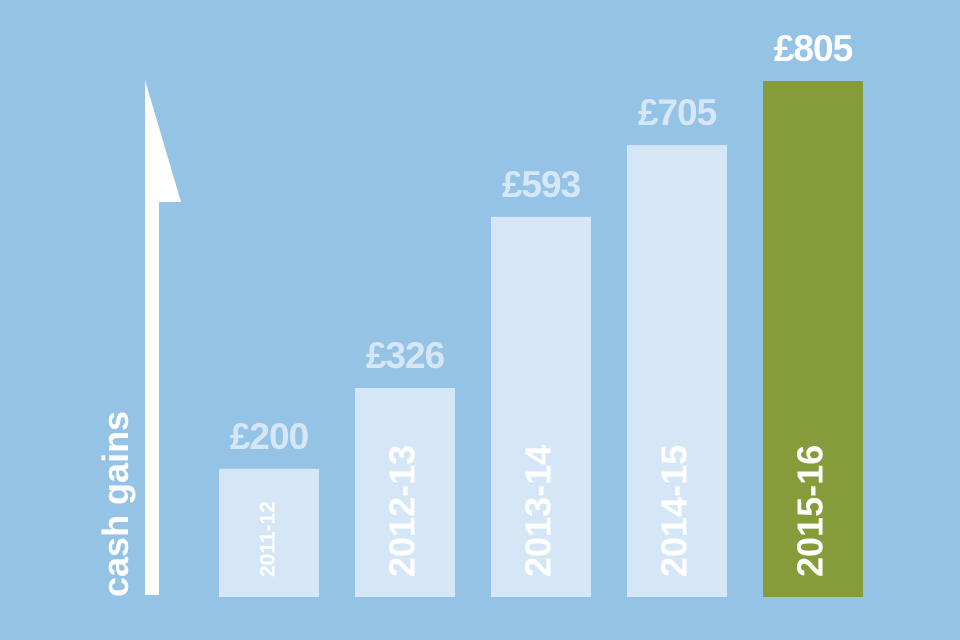  I want to click on value-label: £705, so click(677, 112).